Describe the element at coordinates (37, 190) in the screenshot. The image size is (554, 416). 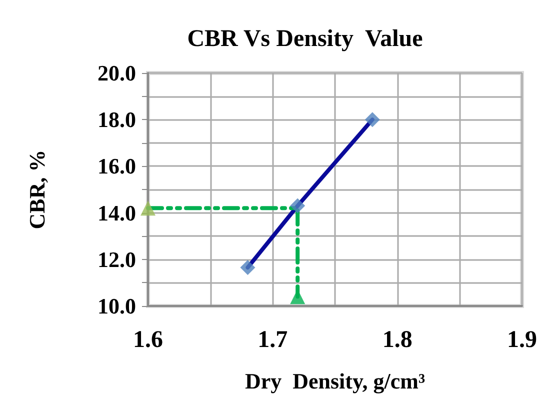
I see `y-axis-title: CBR, %` at that location.